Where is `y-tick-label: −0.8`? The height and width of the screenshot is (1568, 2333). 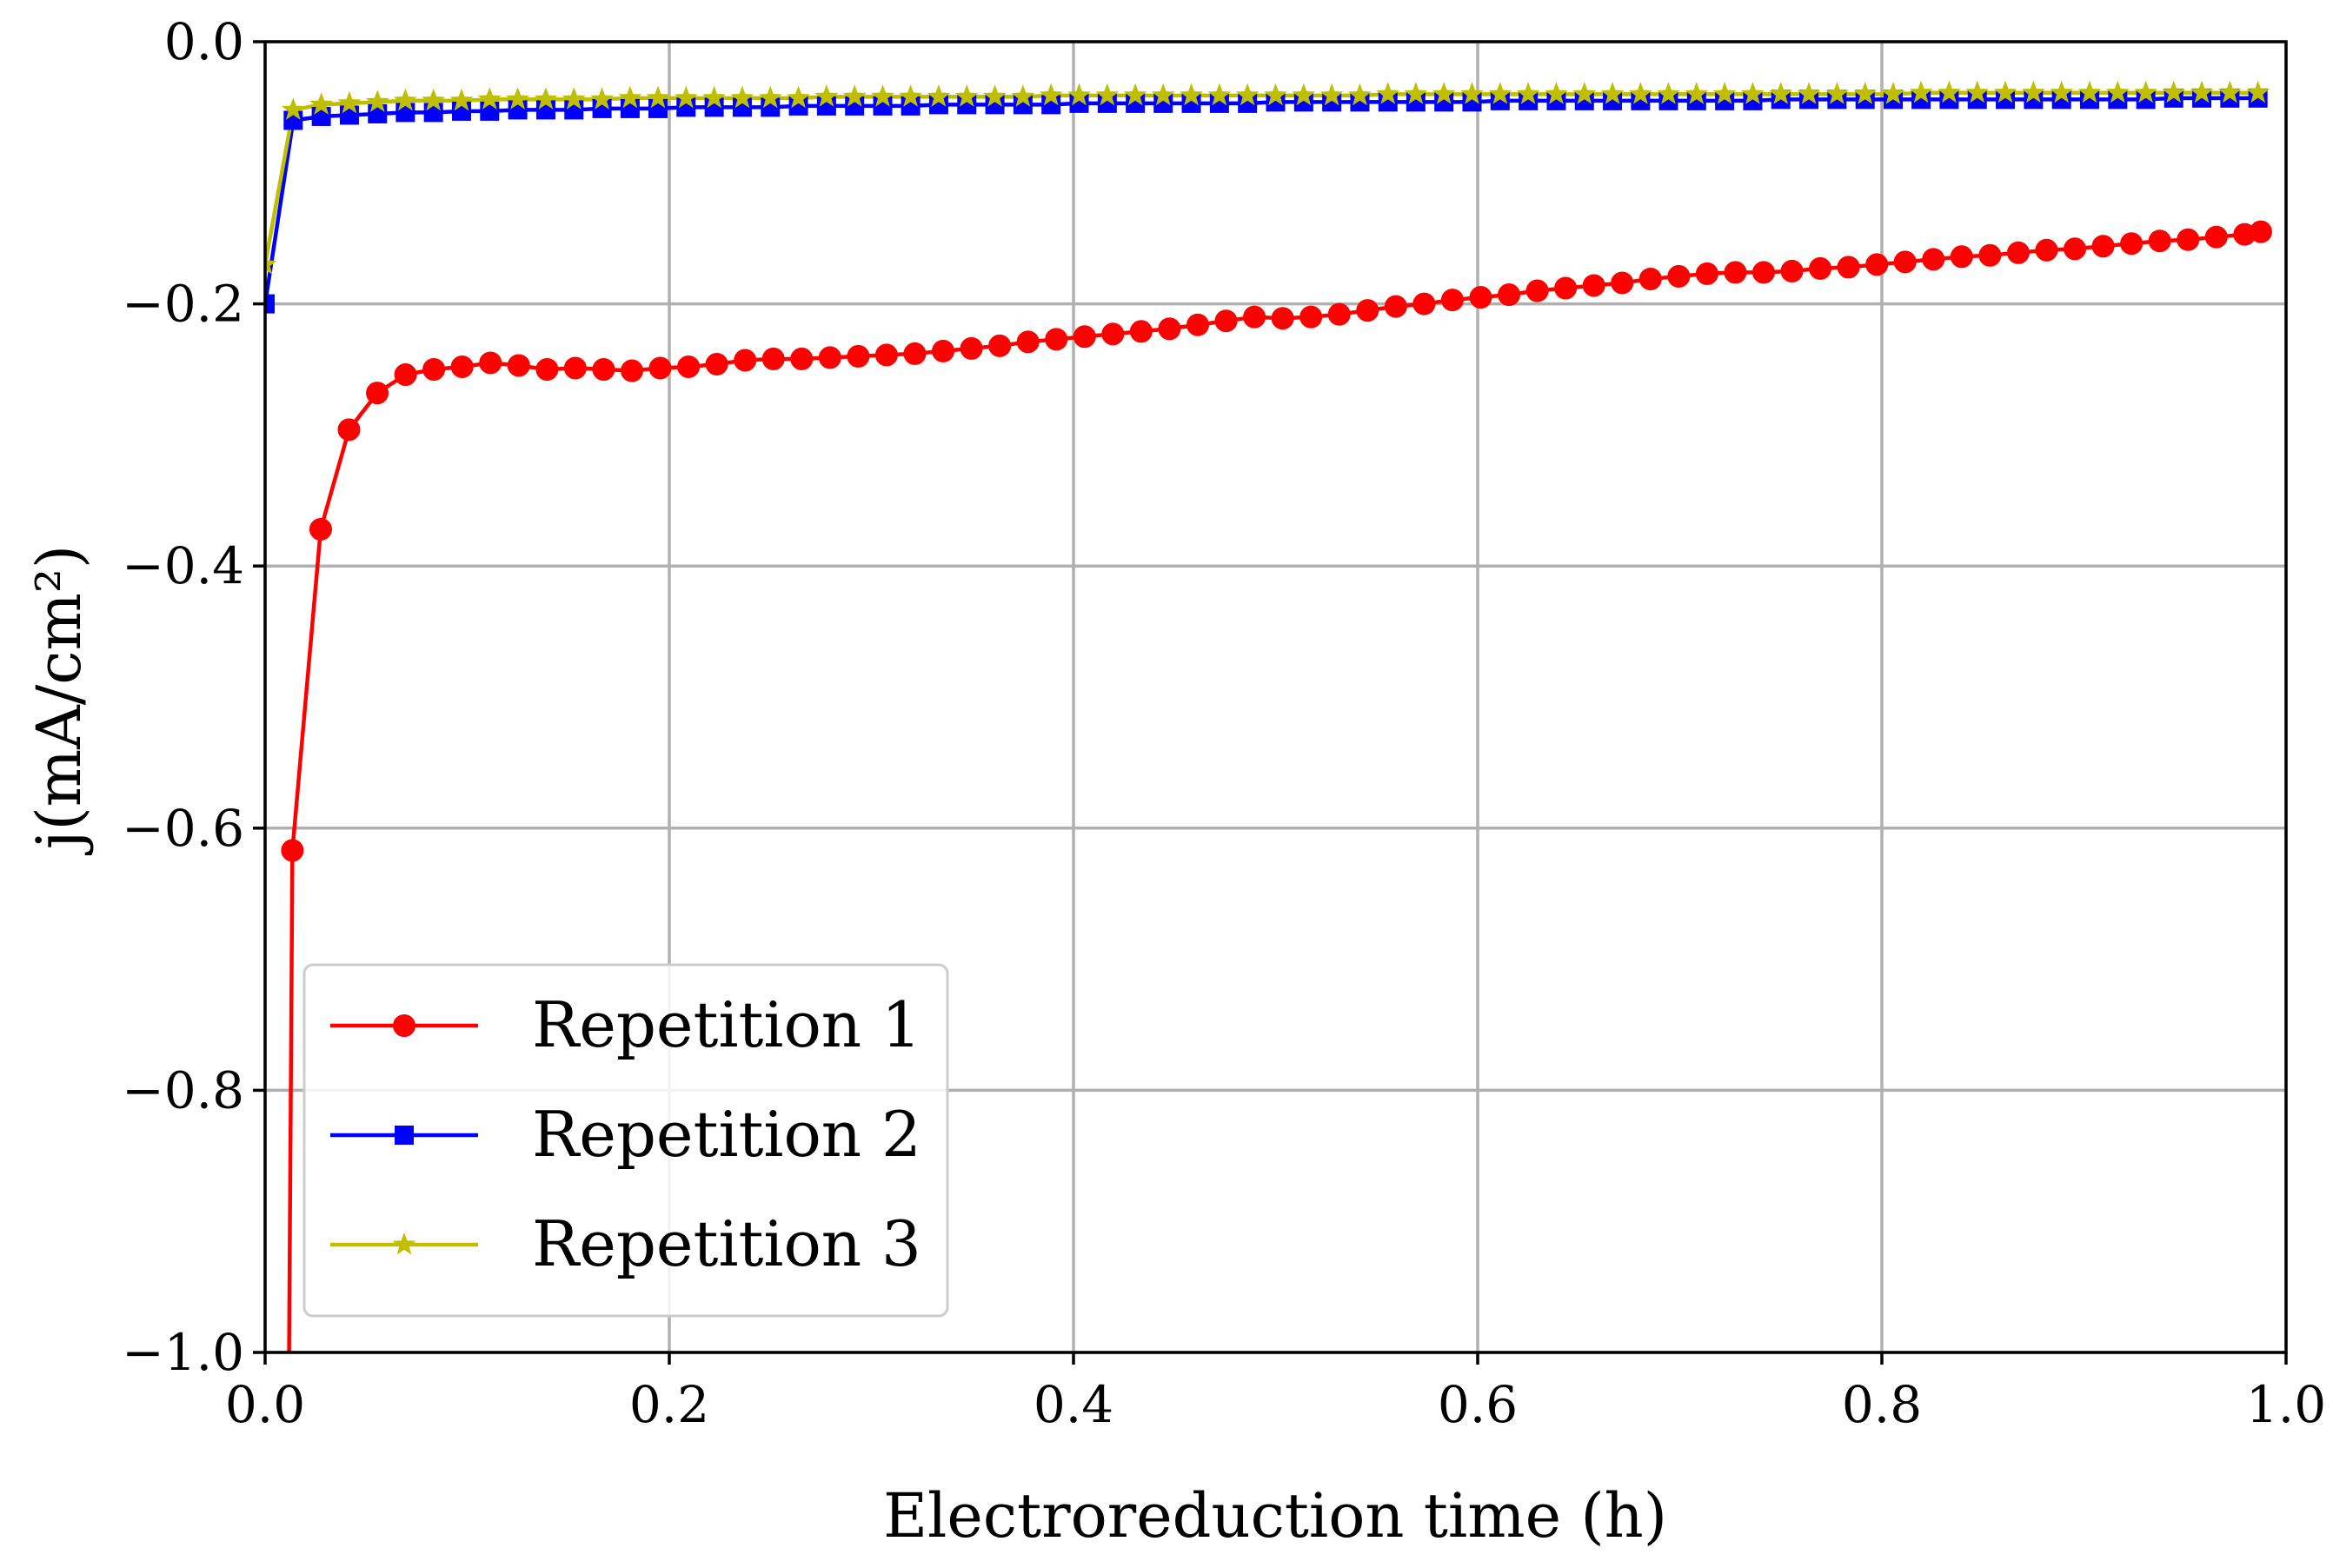 y-tick-label: −0.8 is located at coordinates (183, 1090).